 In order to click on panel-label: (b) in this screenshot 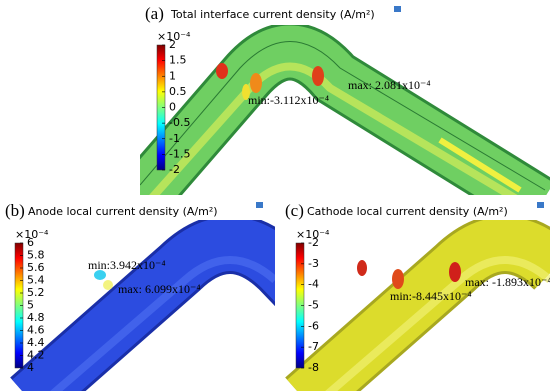, I will do `click(15, 210)`.